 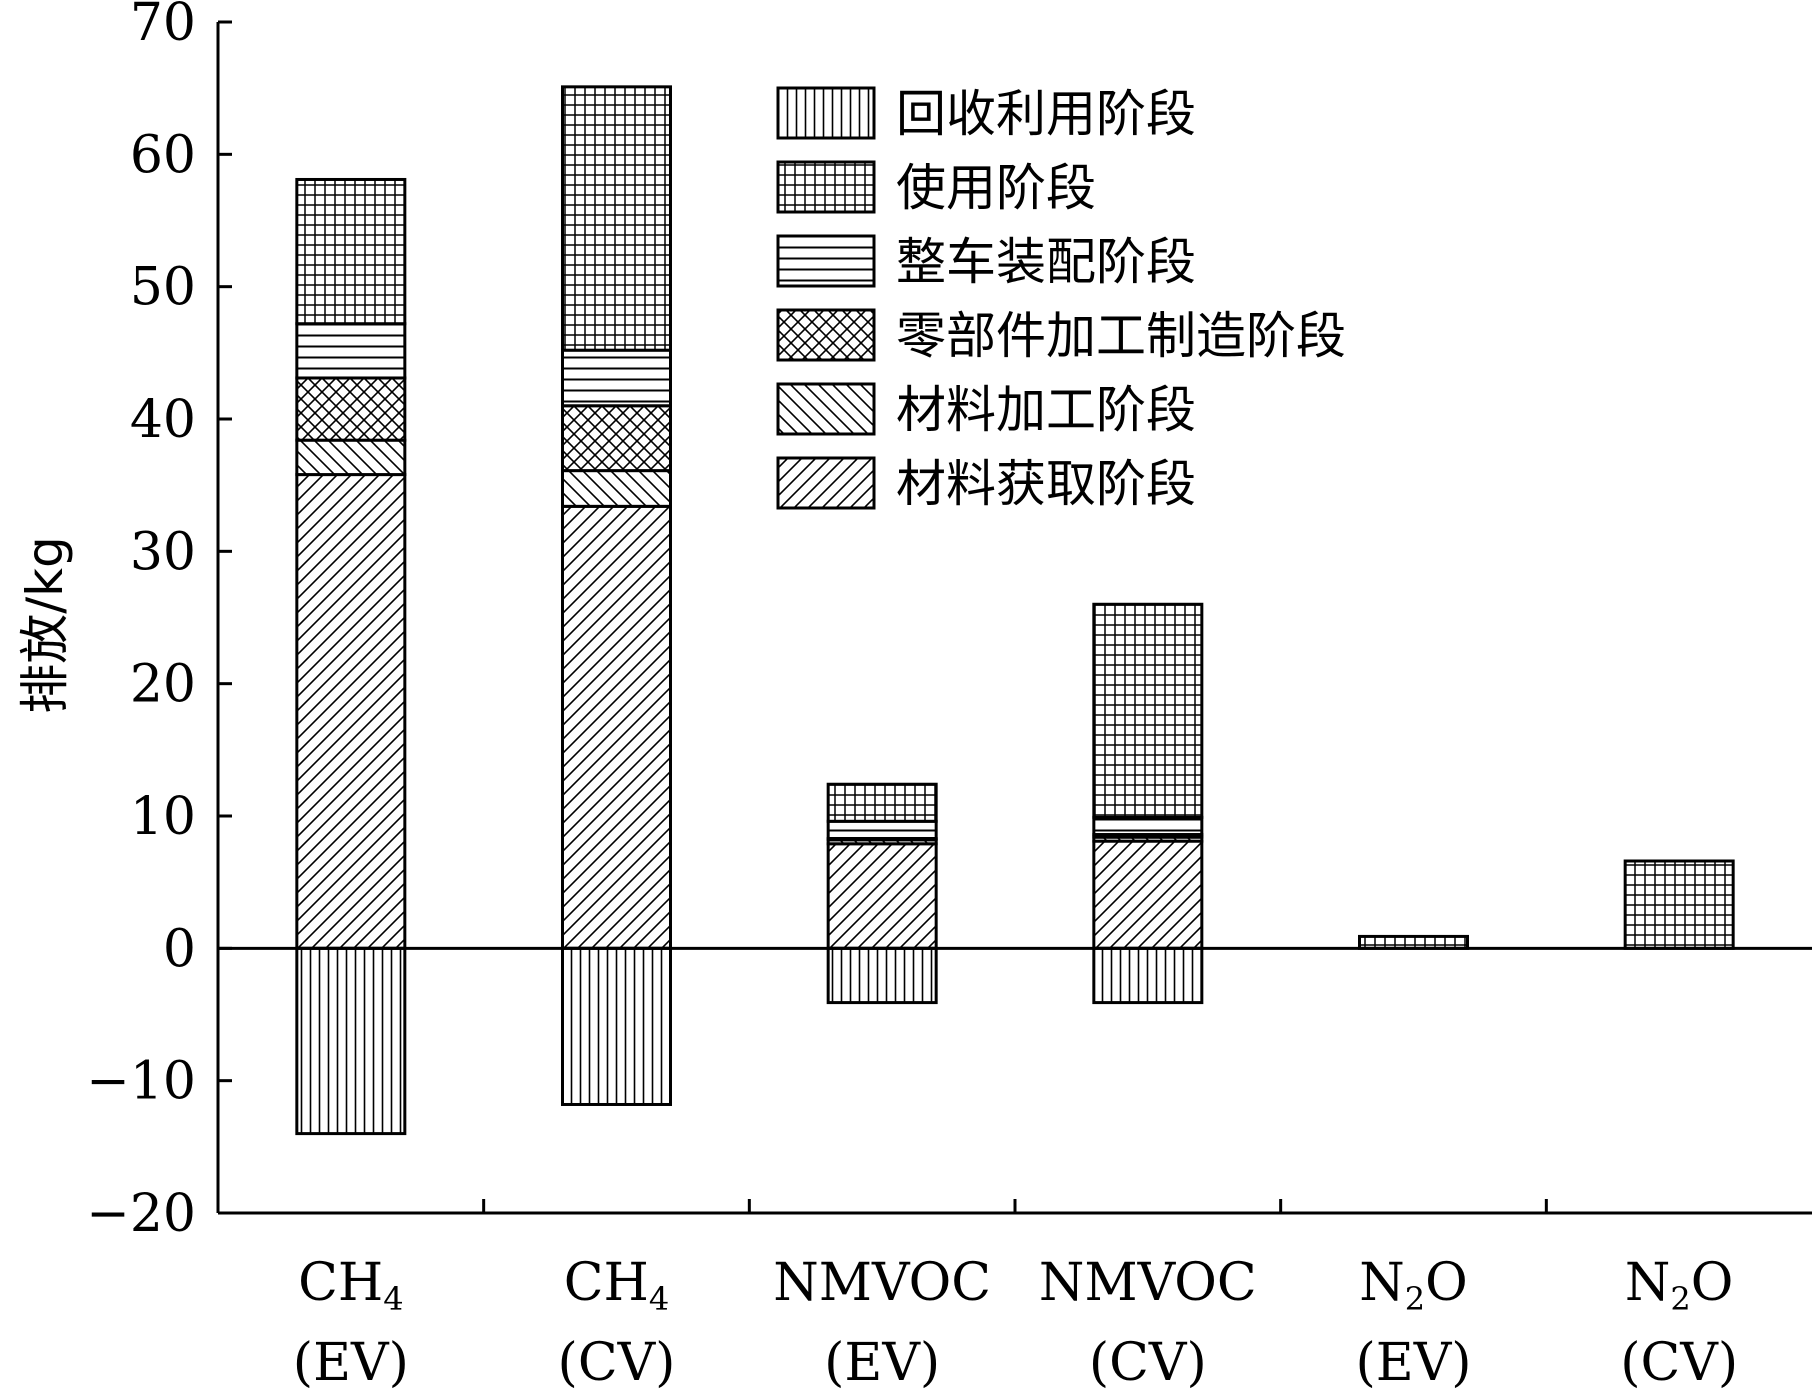 I want to click on legend-label: 整车装配阶段, so click(x=1046, y=262).